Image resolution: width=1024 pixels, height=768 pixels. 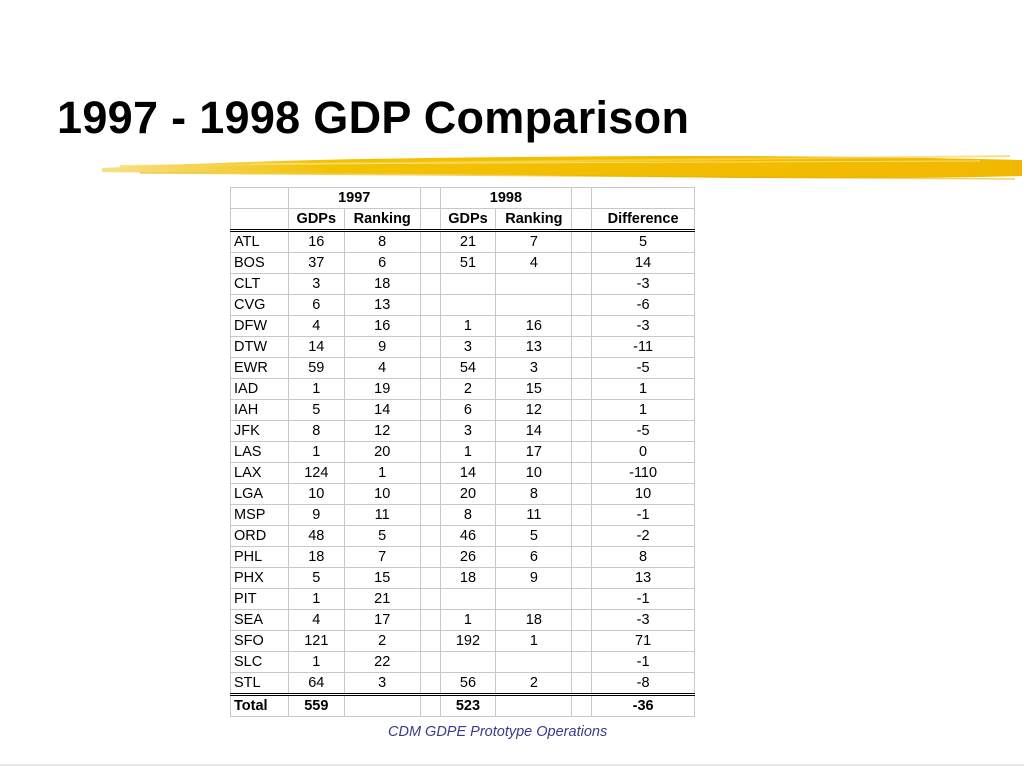 I want to click on airport-code-cell: LGA, so click(x=259, y=494).